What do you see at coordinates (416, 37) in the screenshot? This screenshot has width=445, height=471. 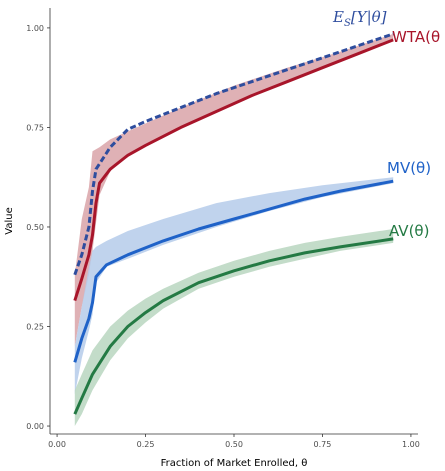 I see `wta-label: WTA(θ` at bounding box center [416, 37].